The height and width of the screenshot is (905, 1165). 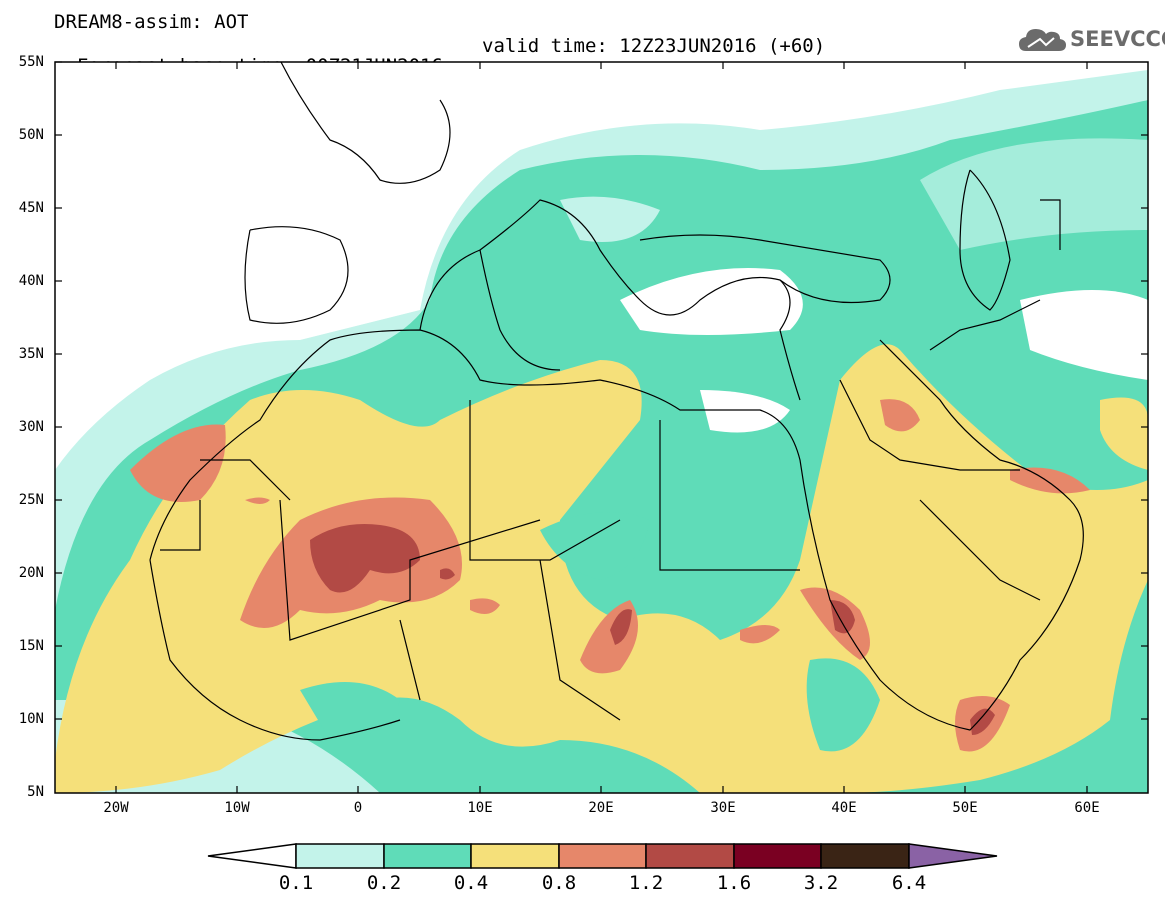 I want to click on lat-label: 20N, so click(x=31, y=573).